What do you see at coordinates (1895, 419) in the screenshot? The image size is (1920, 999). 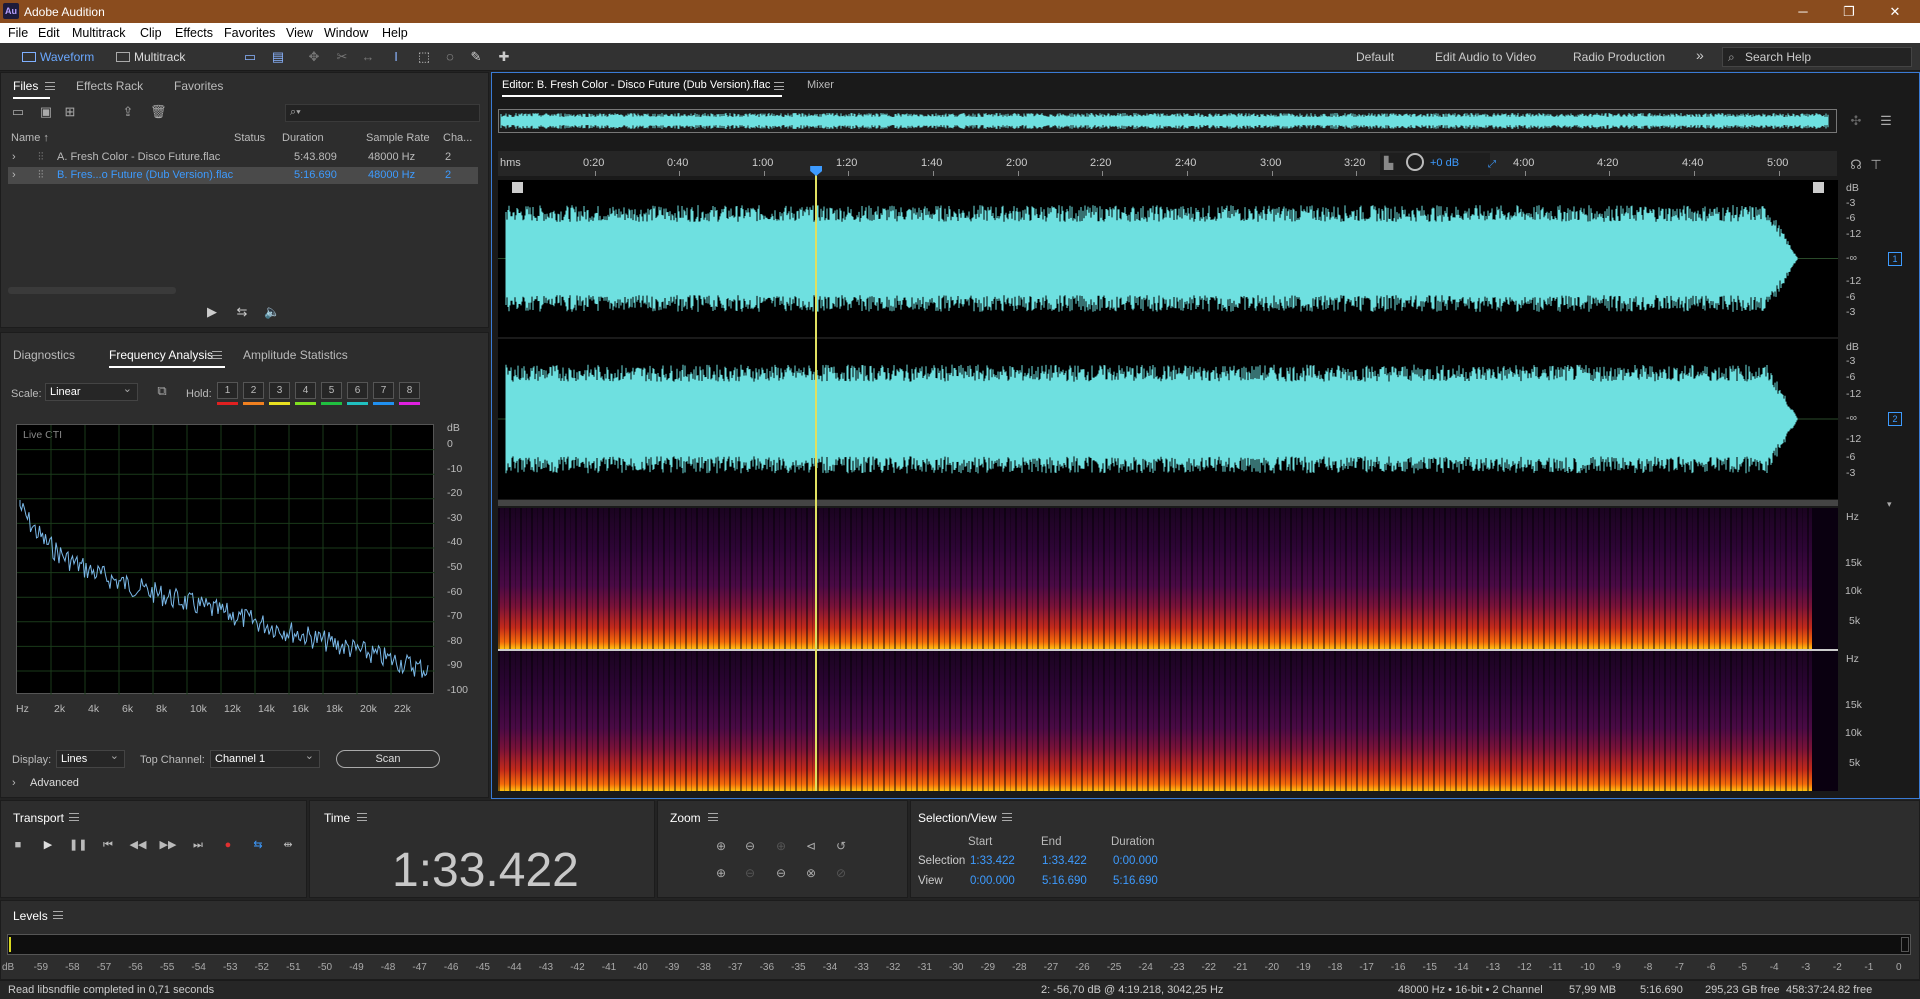 I see `channel-2-badge: 2` at bounding box center [1895, 419].